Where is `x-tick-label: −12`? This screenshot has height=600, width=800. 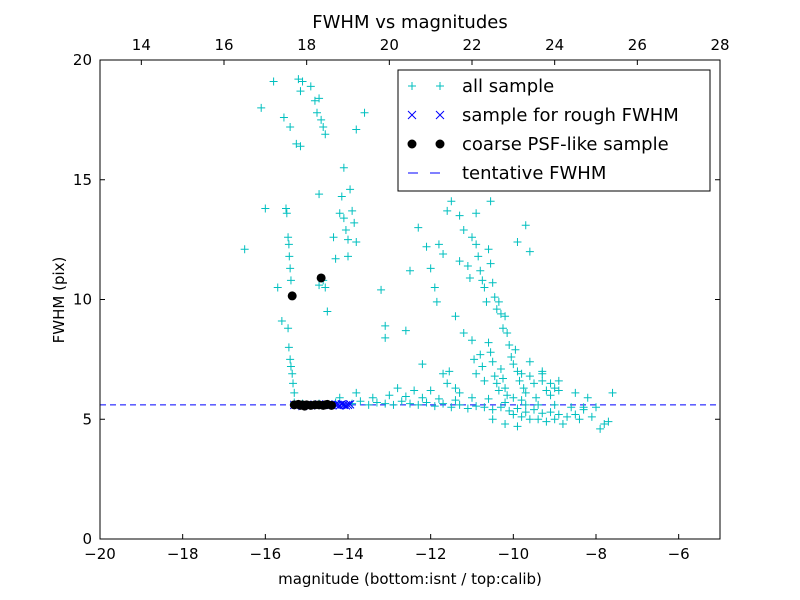 x-tick-label: −12 is located at coordinates (431, 554).